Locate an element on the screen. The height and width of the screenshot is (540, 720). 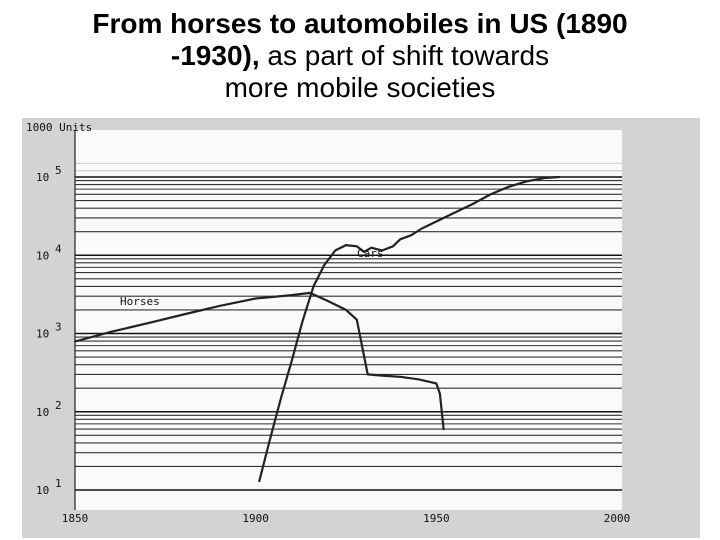
title-line-3: more mobile societies is located at coordinates (360, 87).